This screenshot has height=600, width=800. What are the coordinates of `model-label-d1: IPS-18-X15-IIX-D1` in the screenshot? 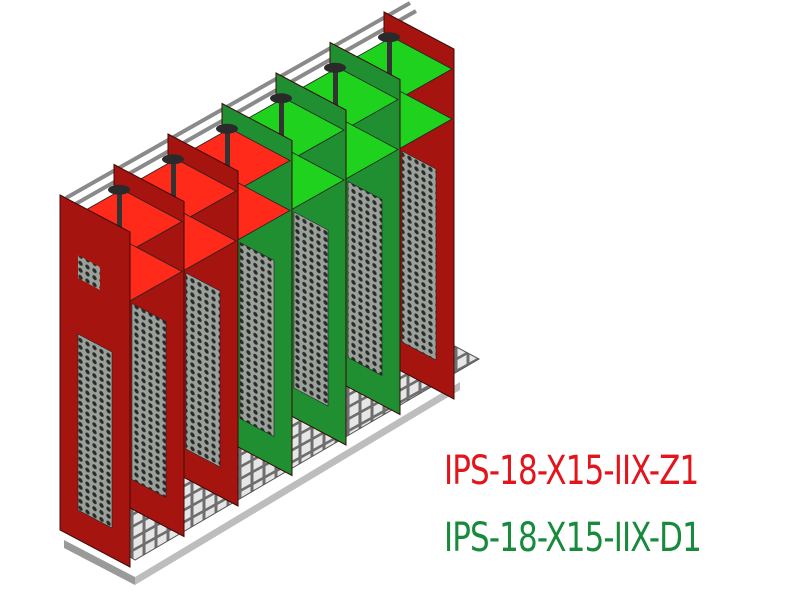 It's located at (573, 538).